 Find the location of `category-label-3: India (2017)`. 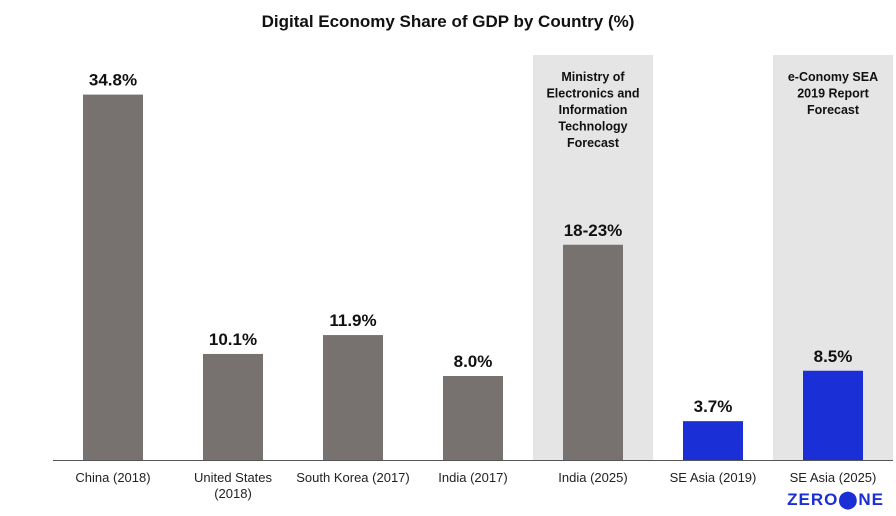

category-label-3: India (2017) is located at coordinates (472, 477).